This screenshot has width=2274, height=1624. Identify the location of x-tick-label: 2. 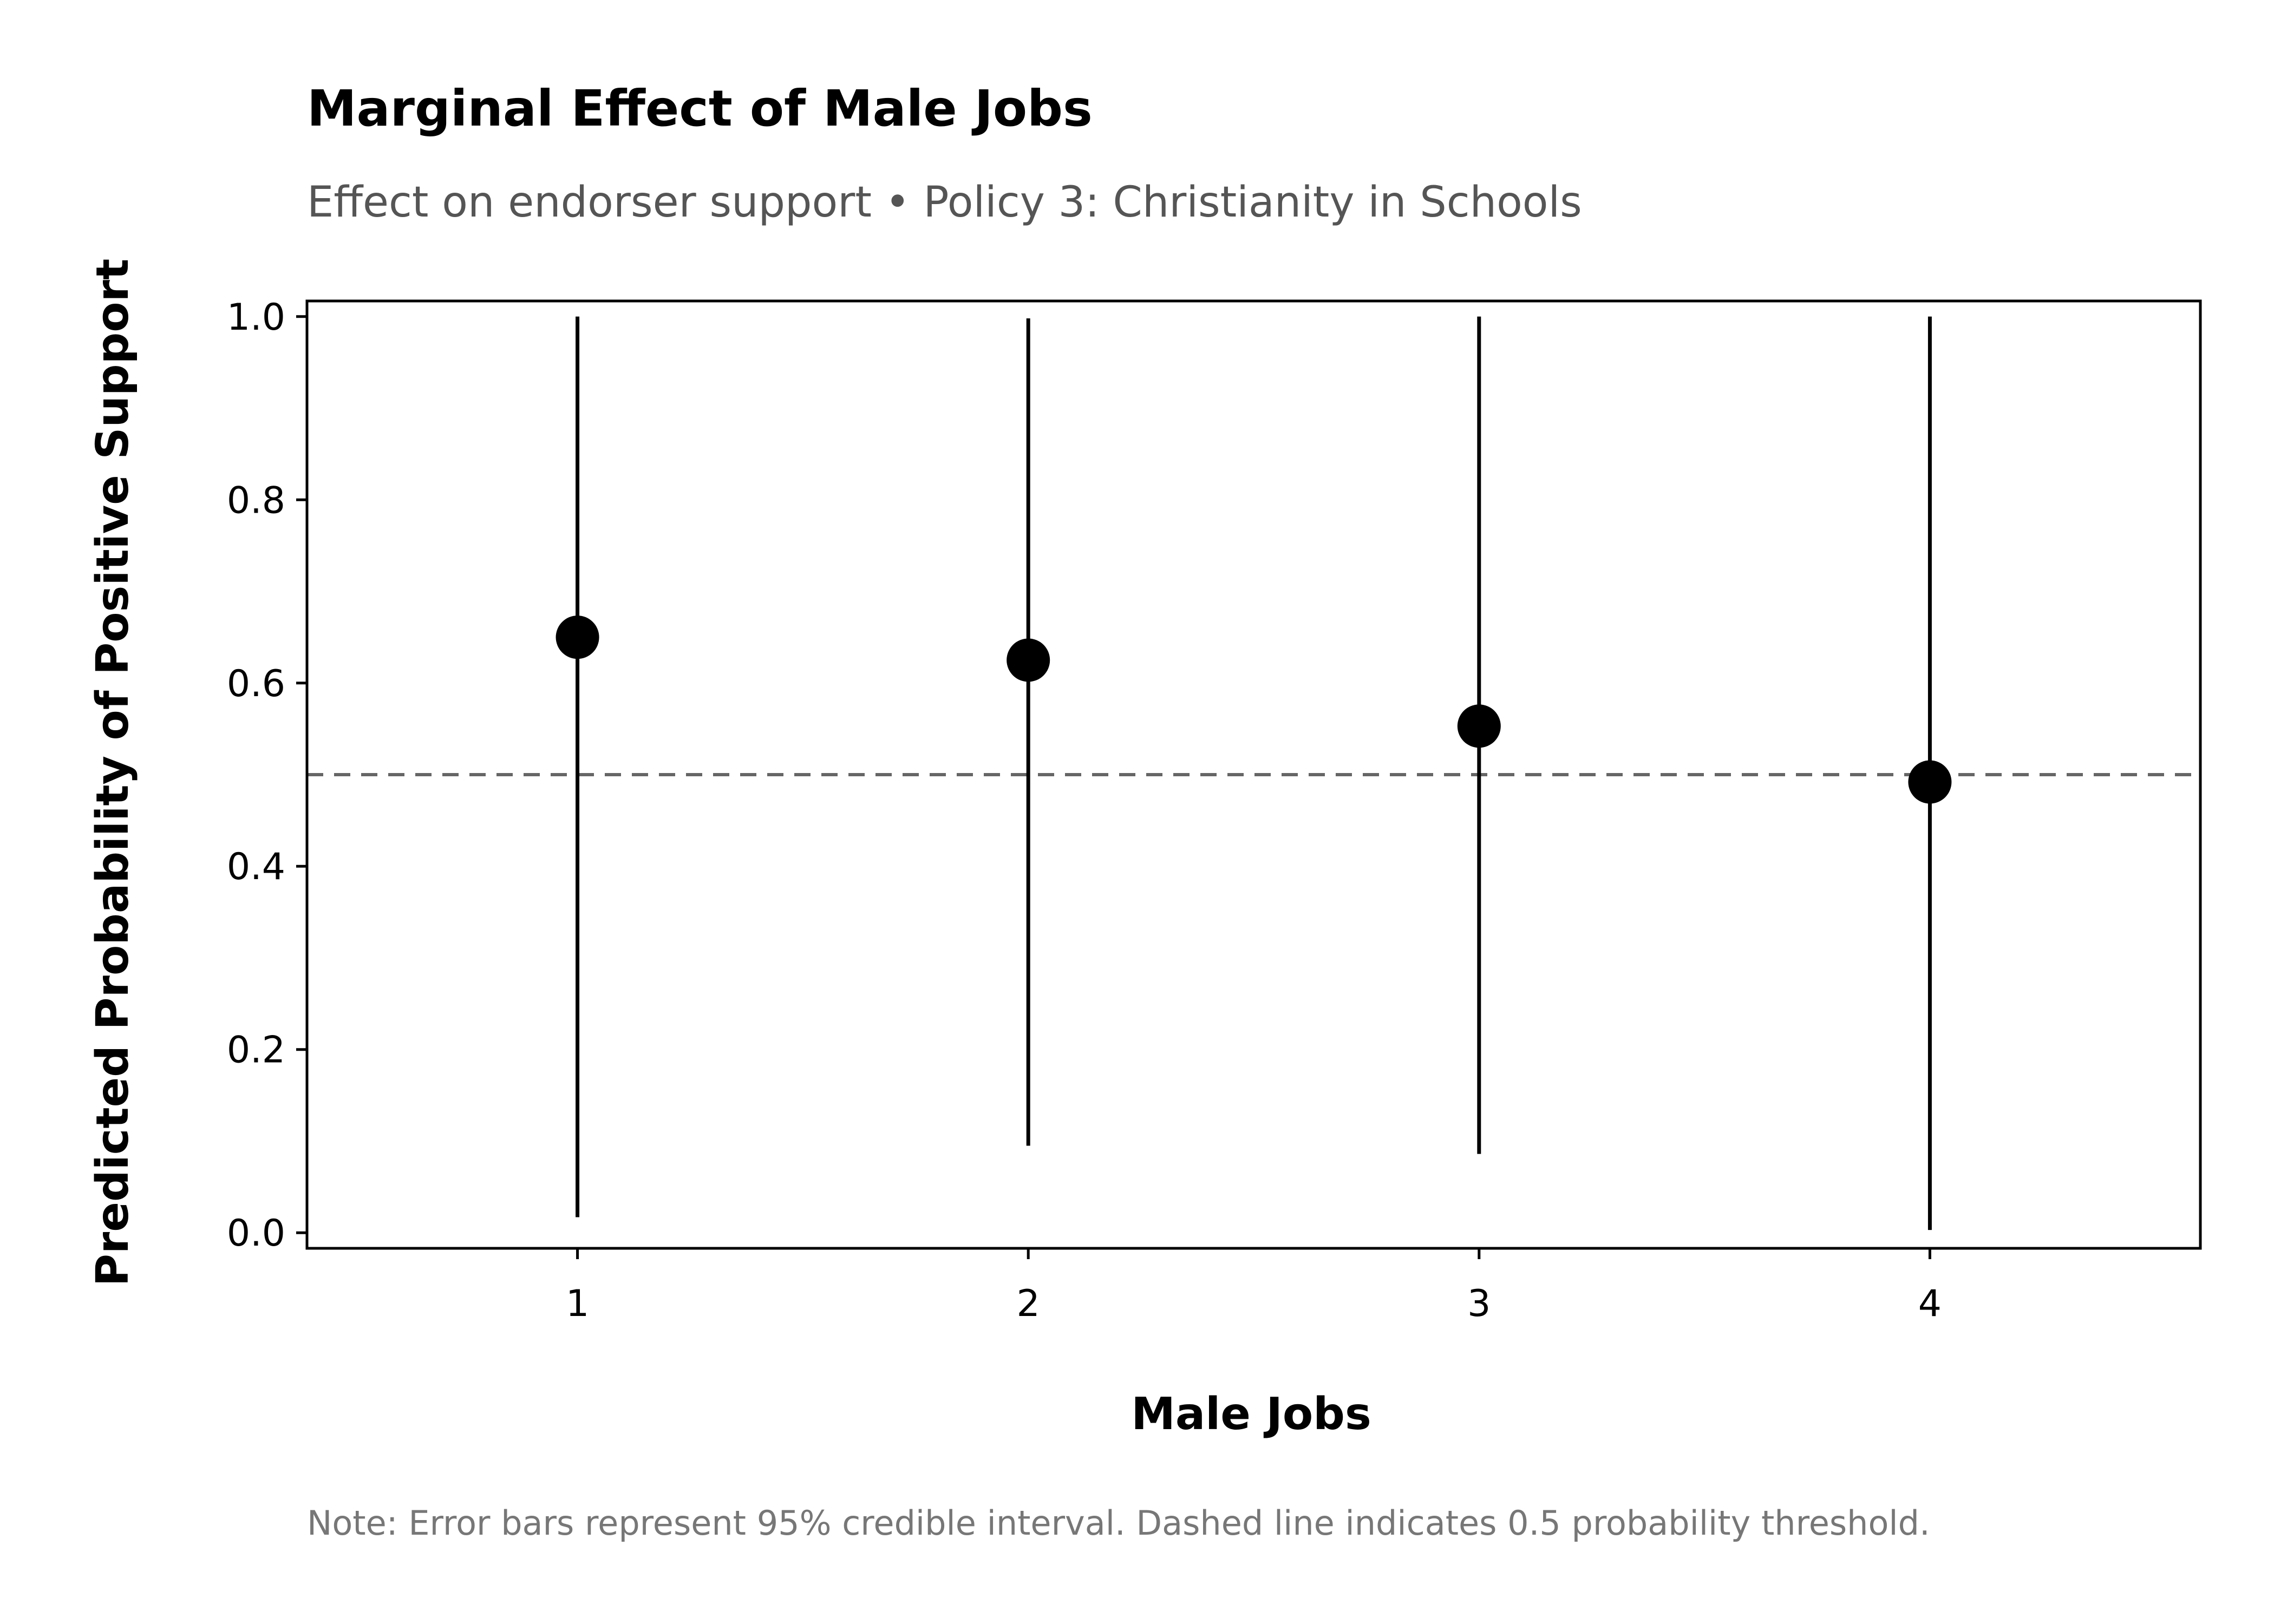
(1029, 1303).